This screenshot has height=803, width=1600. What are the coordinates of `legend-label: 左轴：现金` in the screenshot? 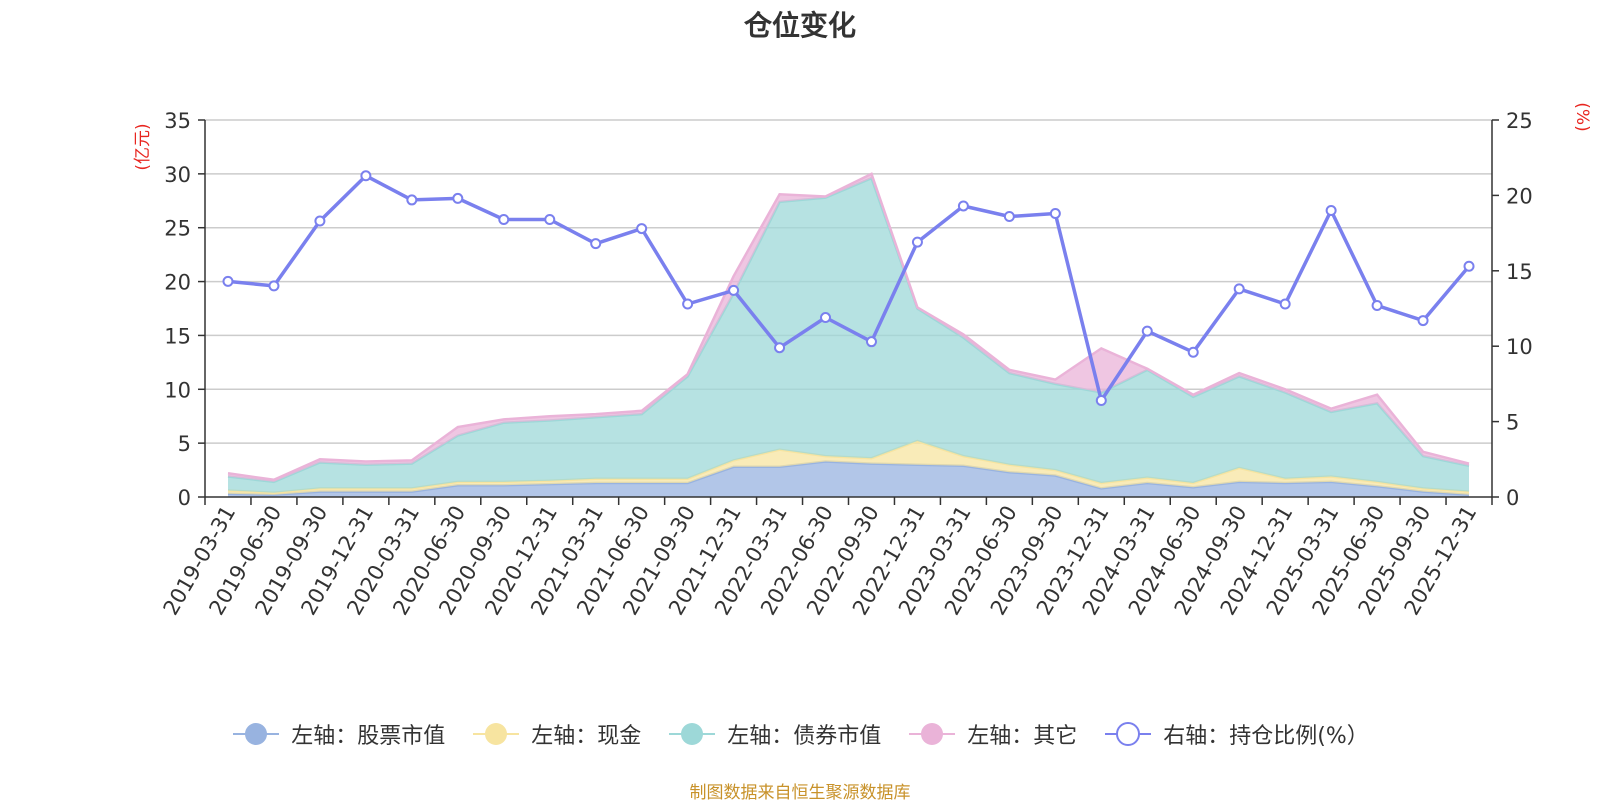 It's located at (586, 736).